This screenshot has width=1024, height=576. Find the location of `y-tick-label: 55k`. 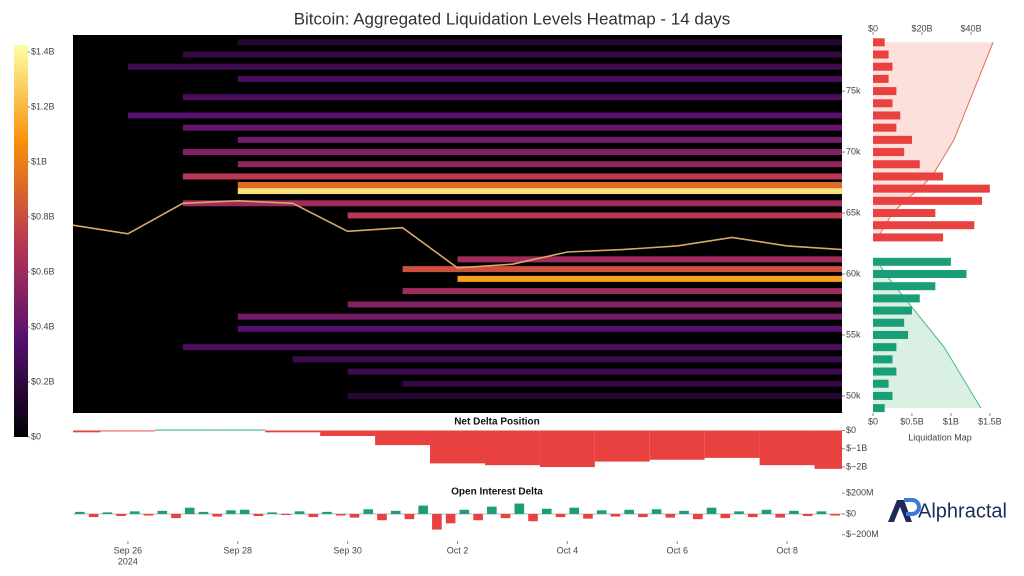

y-tick-label: 55k is located at coordinates (853, 334).